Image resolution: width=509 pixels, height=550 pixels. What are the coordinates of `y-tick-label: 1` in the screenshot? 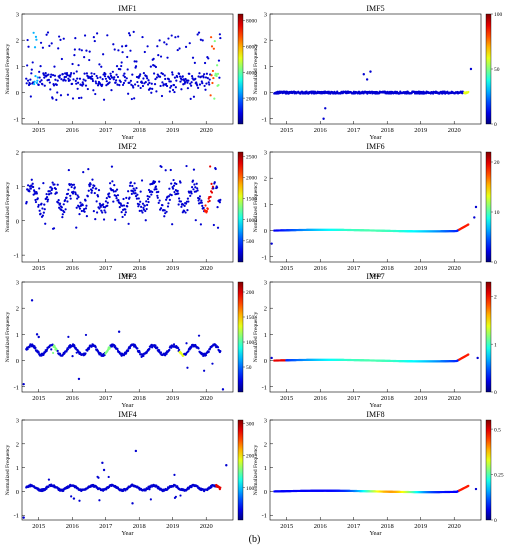 It's located at (17, 187).